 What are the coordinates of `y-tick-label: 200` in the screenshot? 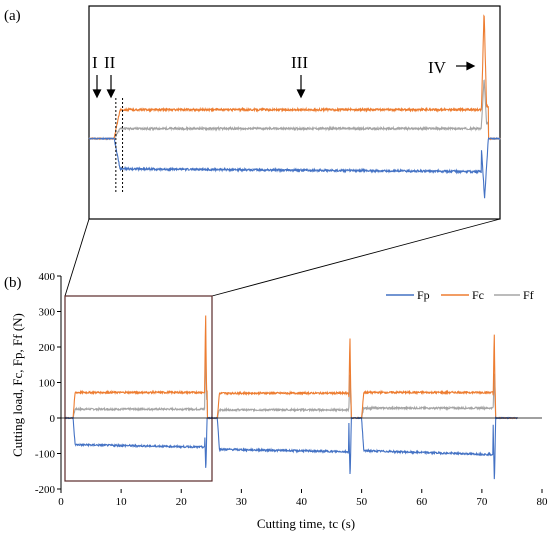 It's located at (47, 348).